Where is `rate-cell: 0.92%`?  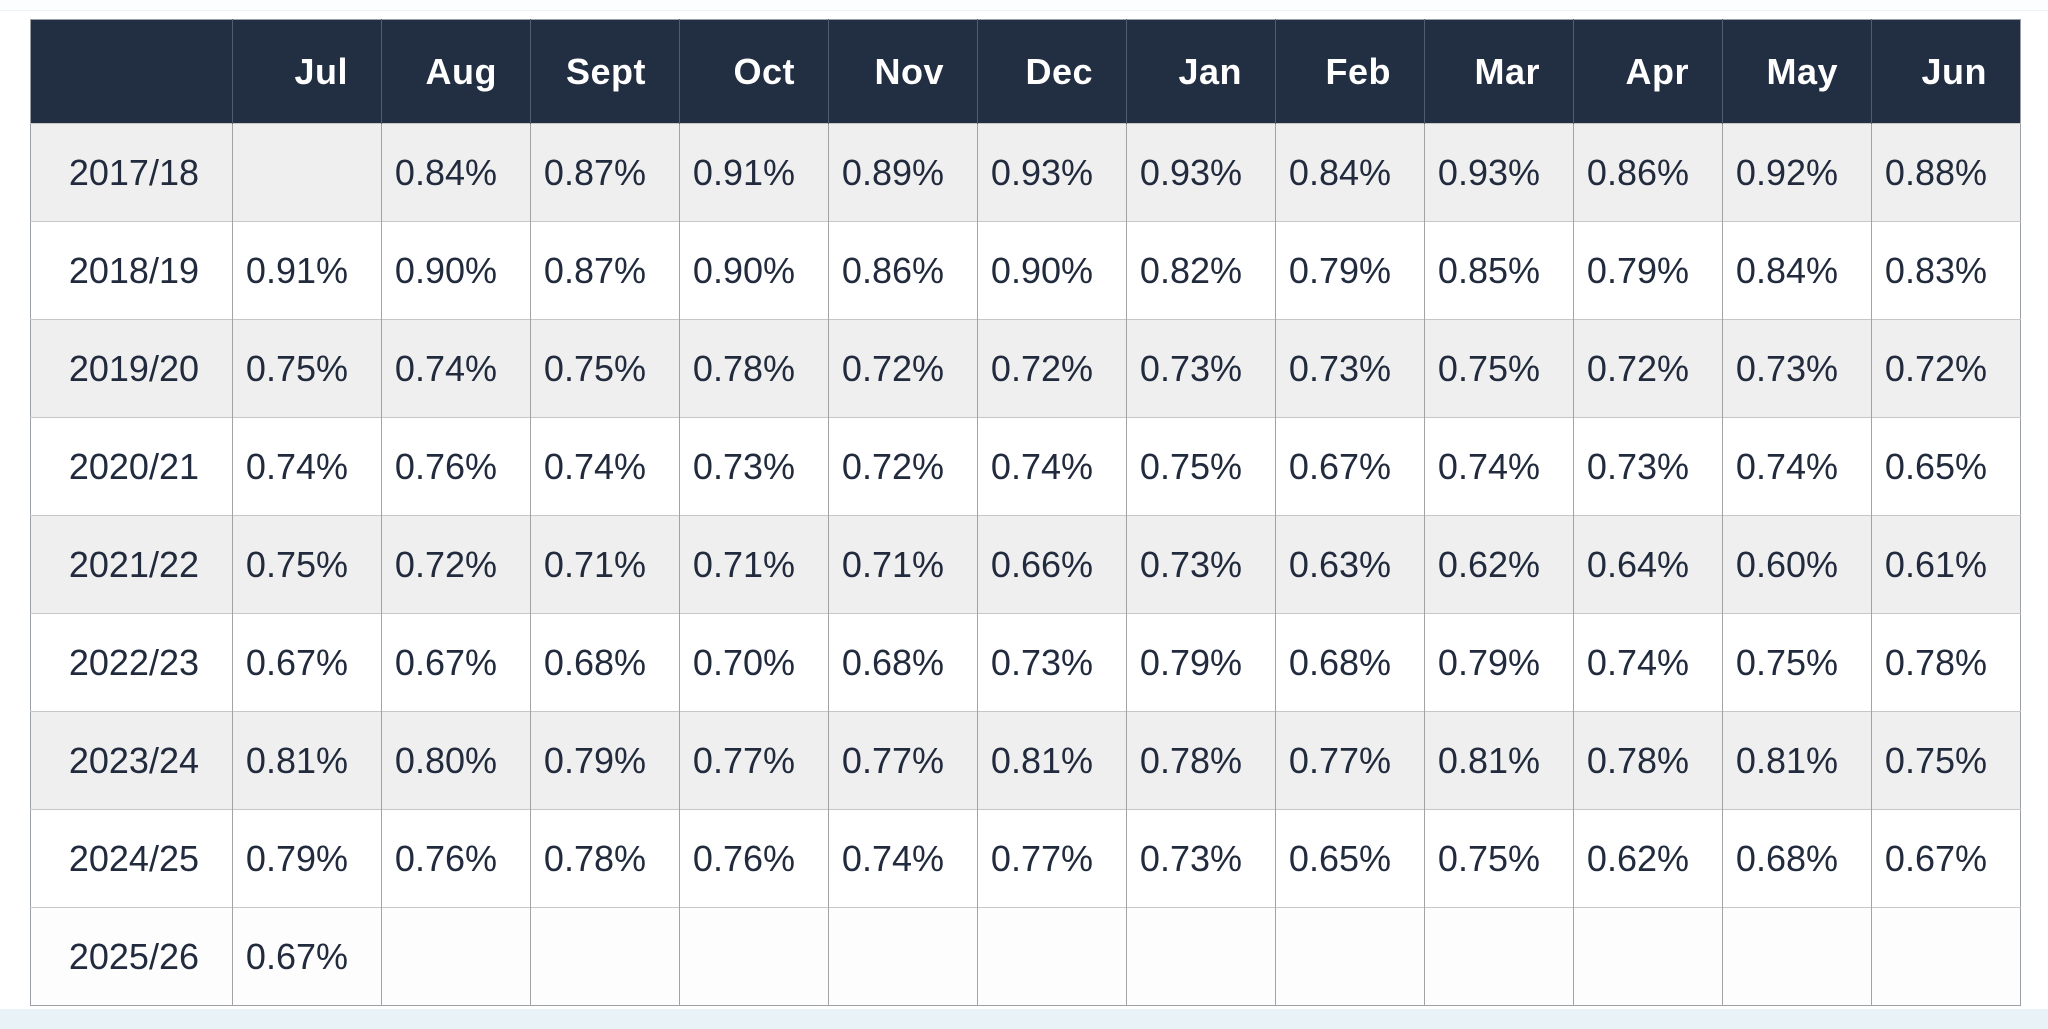
rate-cell: 0.92% is located at coordinates (1797, 172).